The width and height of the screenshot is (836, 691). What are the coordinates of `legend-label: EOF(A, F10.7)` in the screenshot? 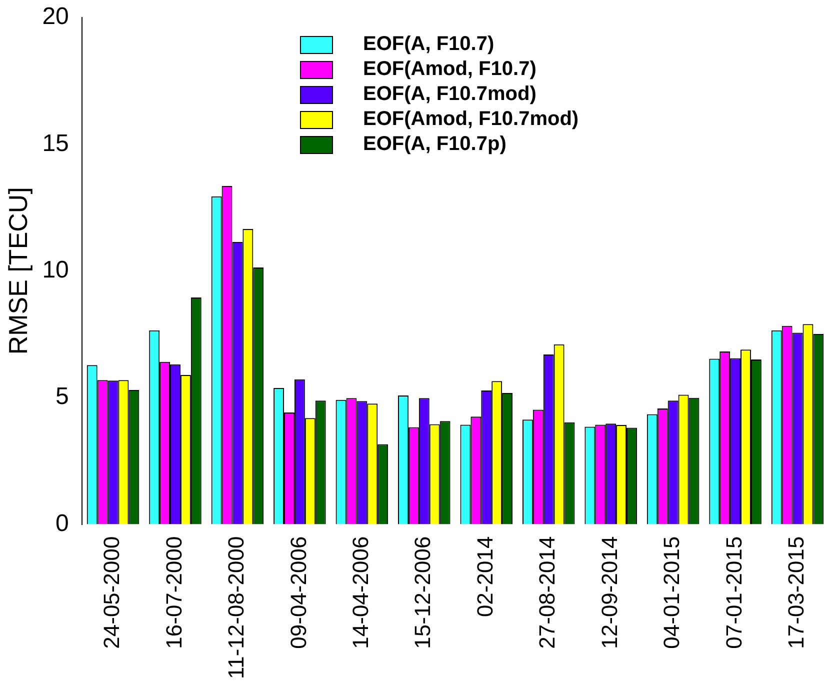 It's located at (428, 44).